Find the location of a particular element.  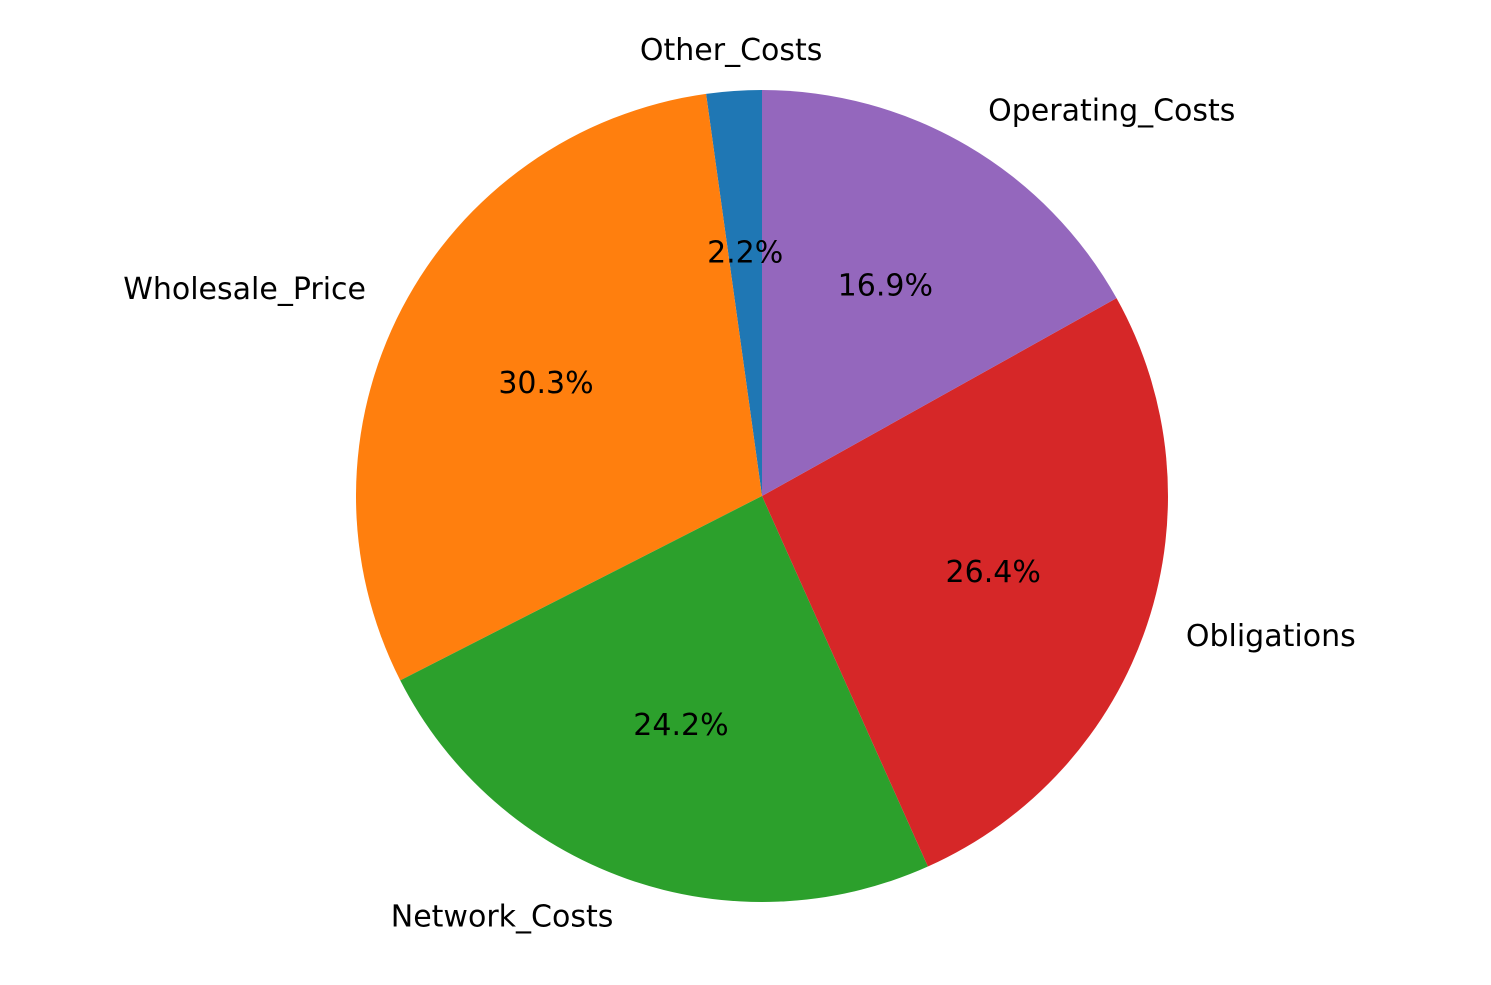

pct-label-network-costs: 24.2% is located at coordinates (680, 725).